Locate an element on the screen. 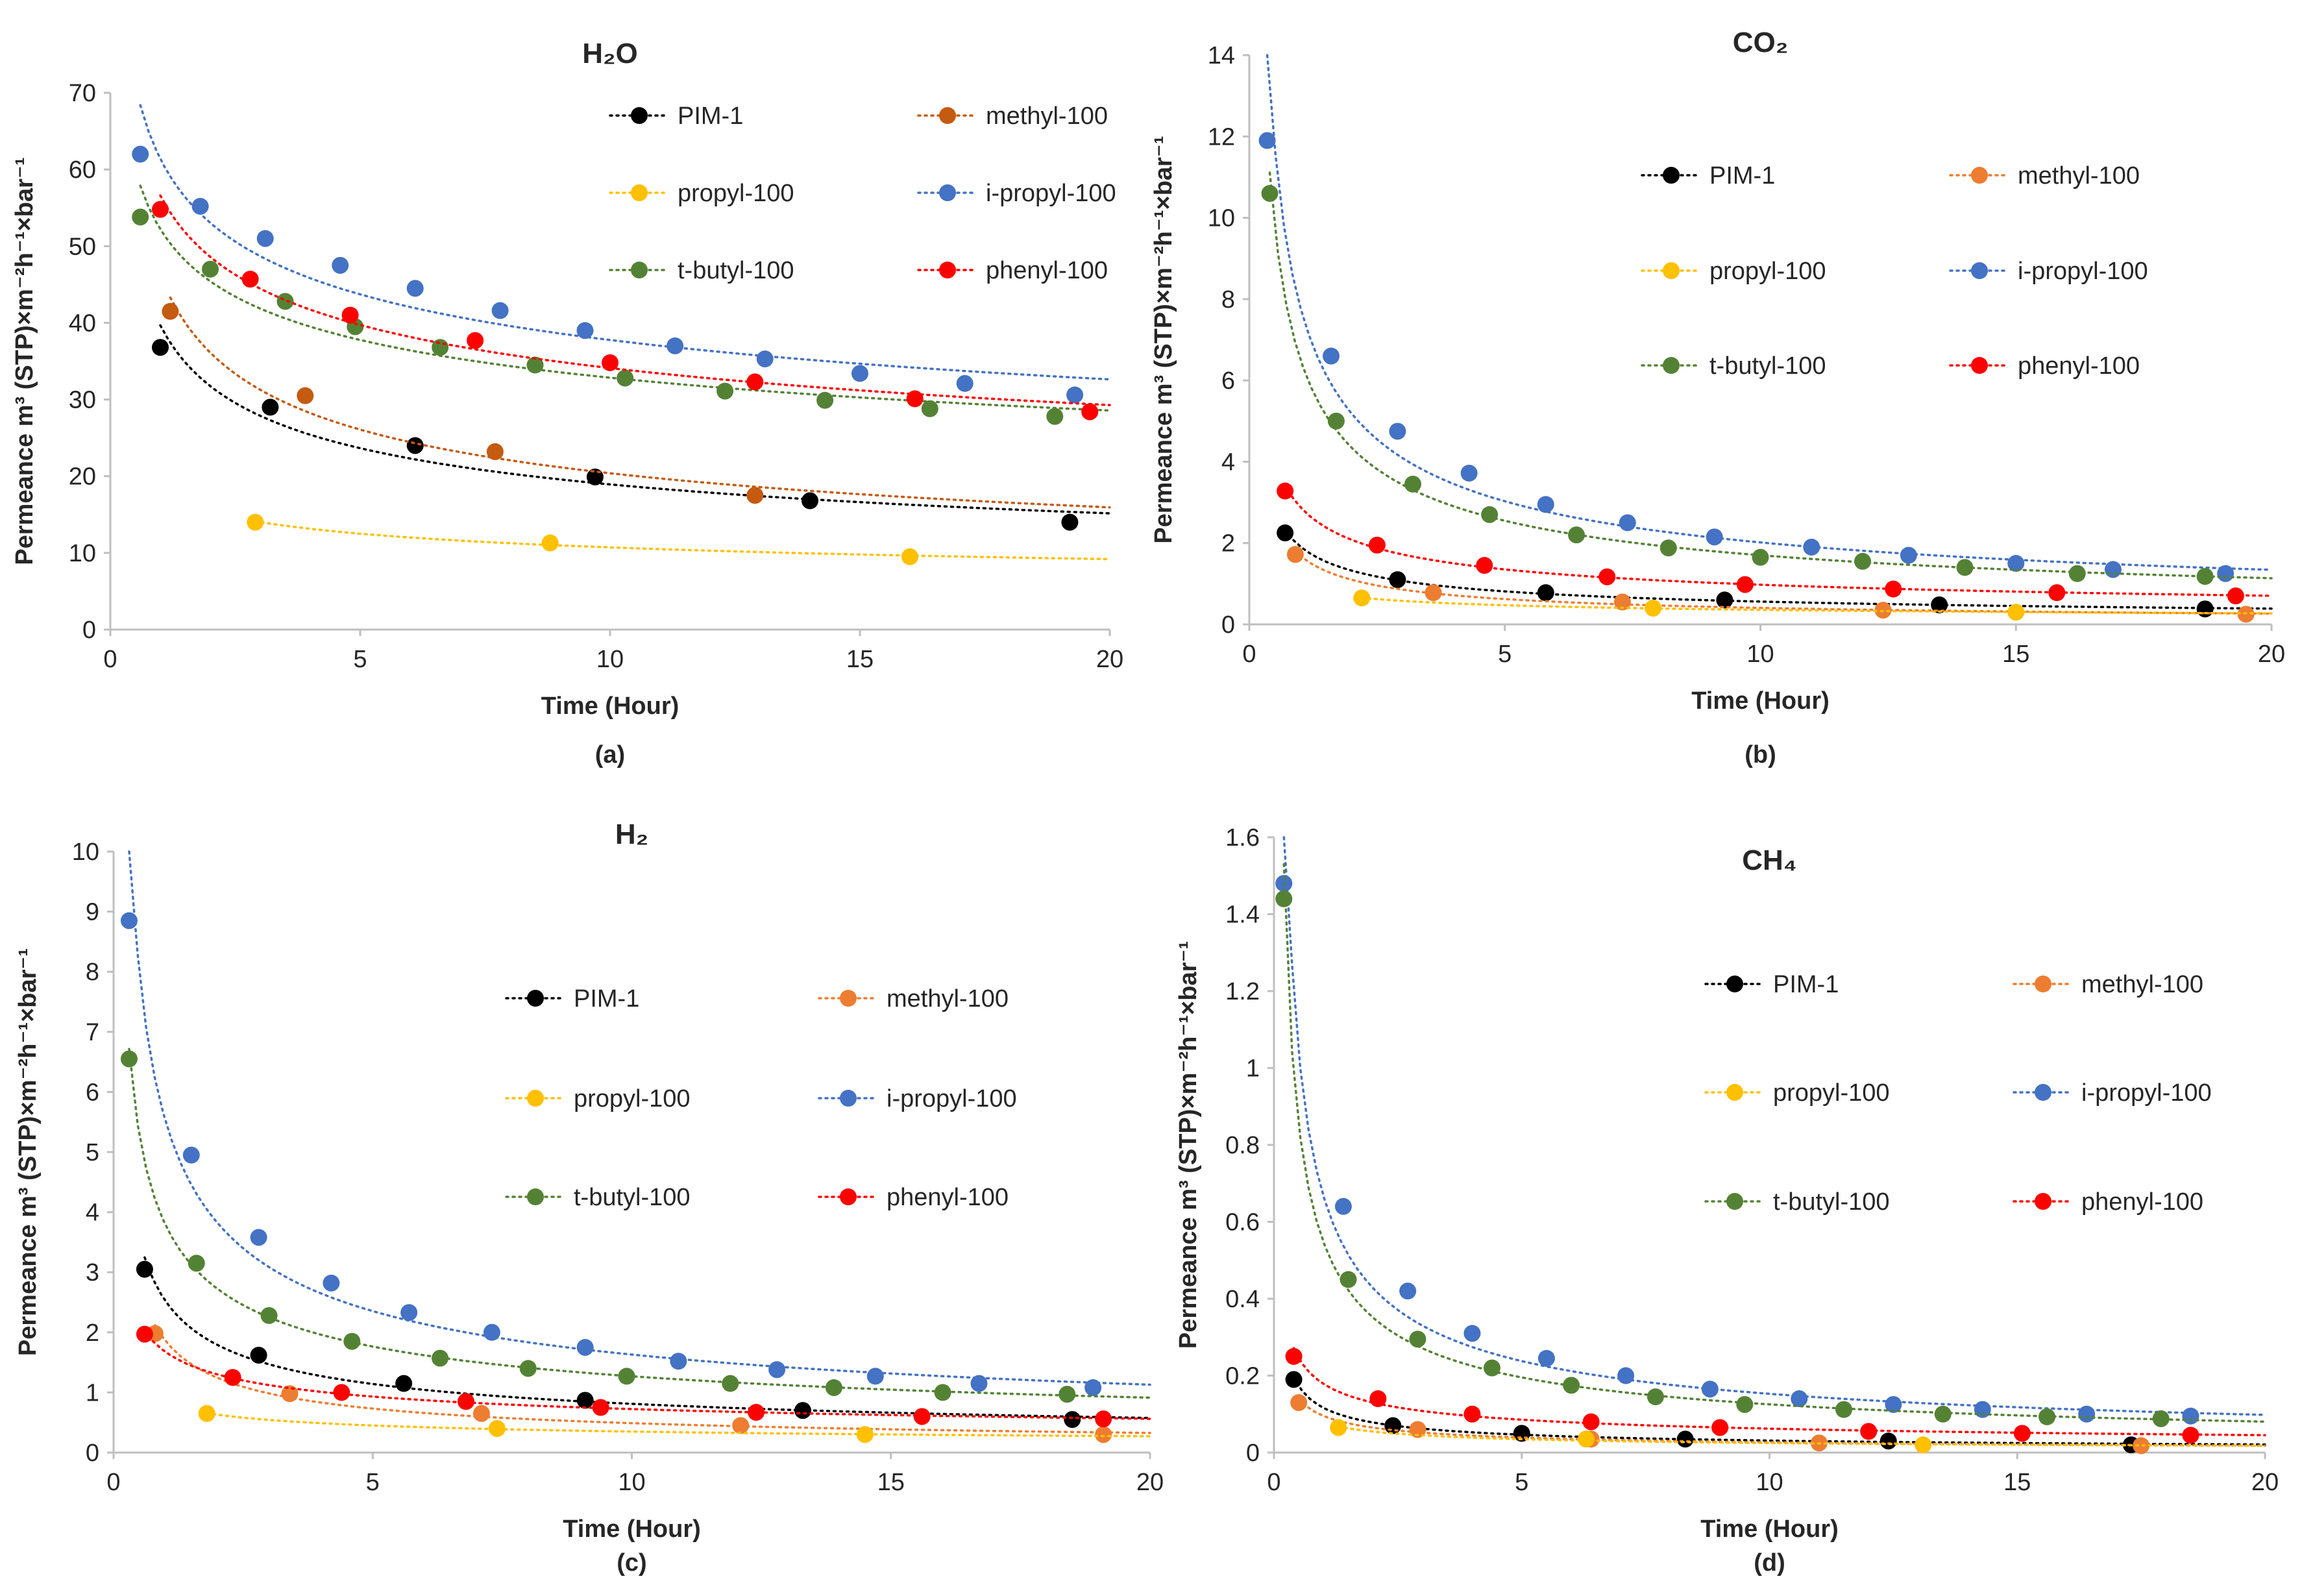  y-tick-label: 5 is located at coordinates (93, 1152).